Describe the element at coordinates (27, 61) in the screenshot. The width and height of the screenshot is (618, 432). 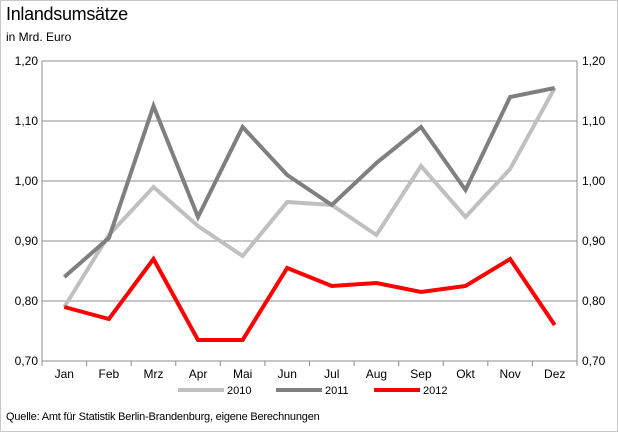
I see `y-tick-label-left: 1,20` at that location.